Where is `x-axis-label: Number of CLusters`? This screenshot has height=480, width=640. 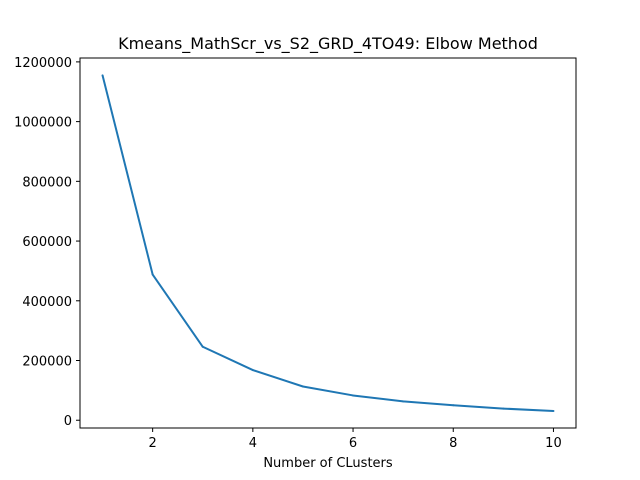 x-axis-label: Number of CLusters is located at coordinates (328, 463).